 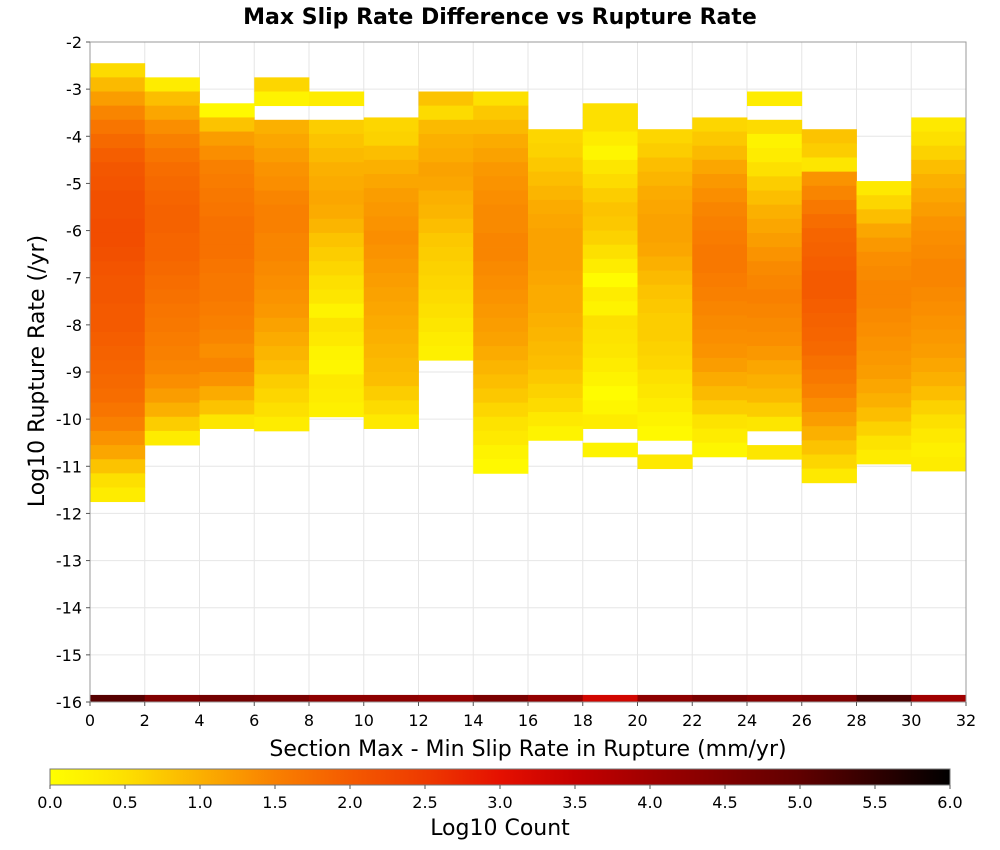 I want to click on x-tick-label: 24, so click(x=747, y=720).